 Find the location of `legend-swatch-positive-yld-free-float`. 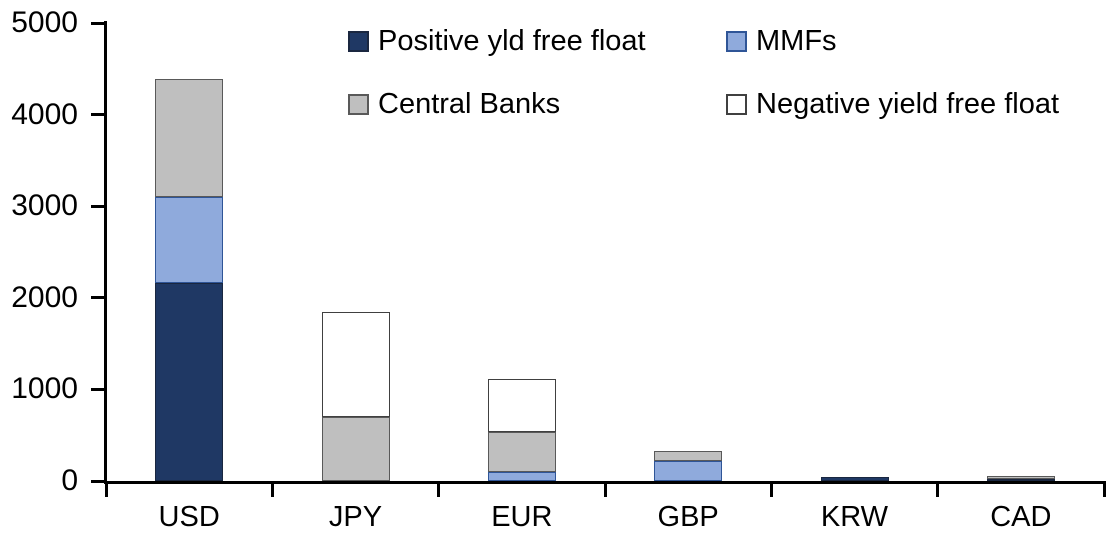

legend-swatch-positive-yld-free-float is located at coordinates (358, 41).